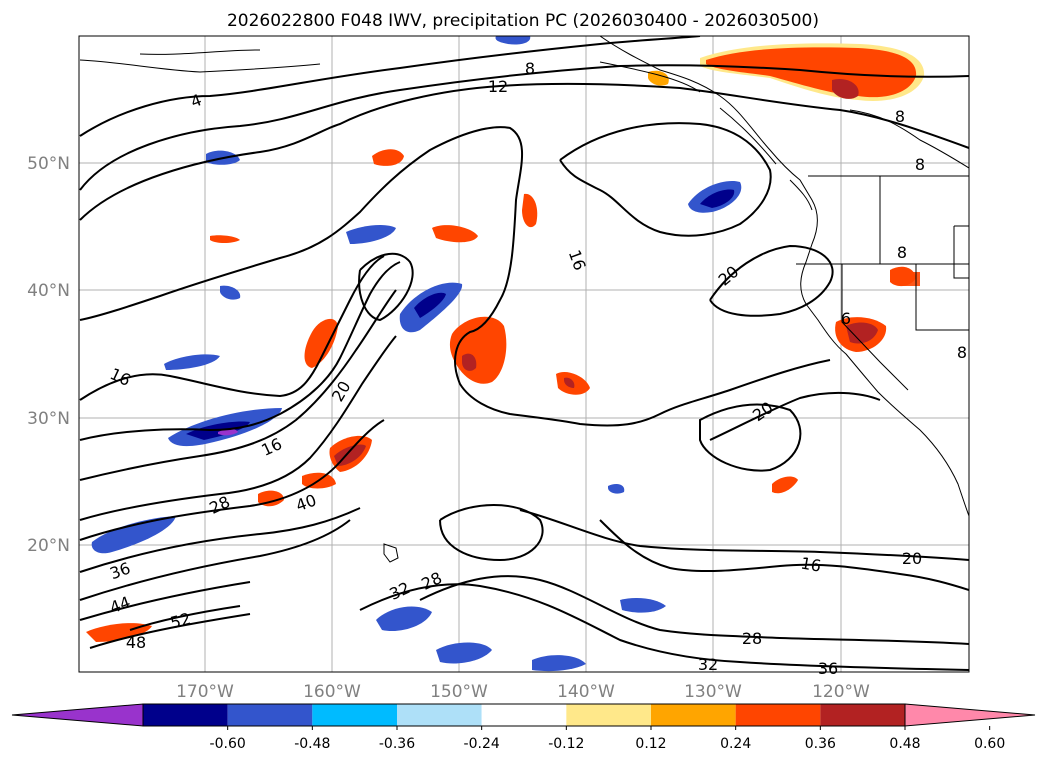  What do you see at coordinates (846, 318) in the screenshot?
I see `contour-label: 6` at bounding box center [846, 318].